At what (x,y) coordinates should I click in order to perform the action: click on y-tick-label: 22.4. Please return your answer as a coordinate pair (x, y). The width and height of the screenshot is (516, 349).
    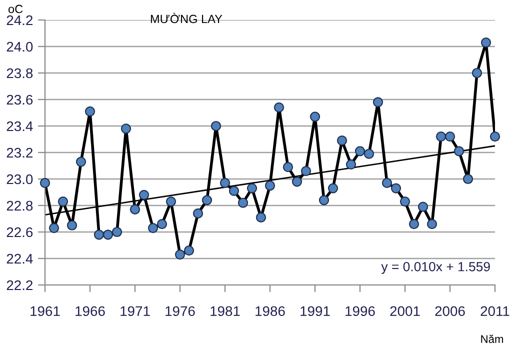
    Looking at the image, I should click on (19, 259).